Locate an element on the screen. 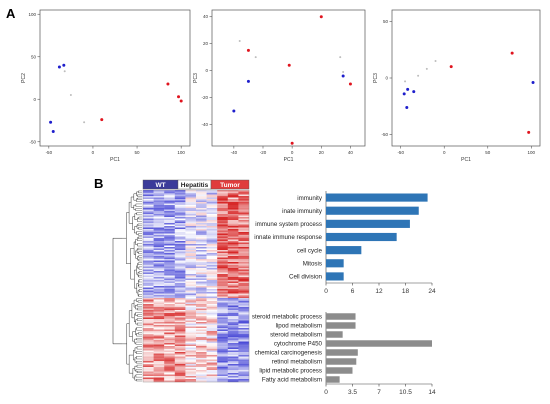 The height and width of the screenshot is (404, 550). category-label: Mitosis is located at coordinates (312, 263).